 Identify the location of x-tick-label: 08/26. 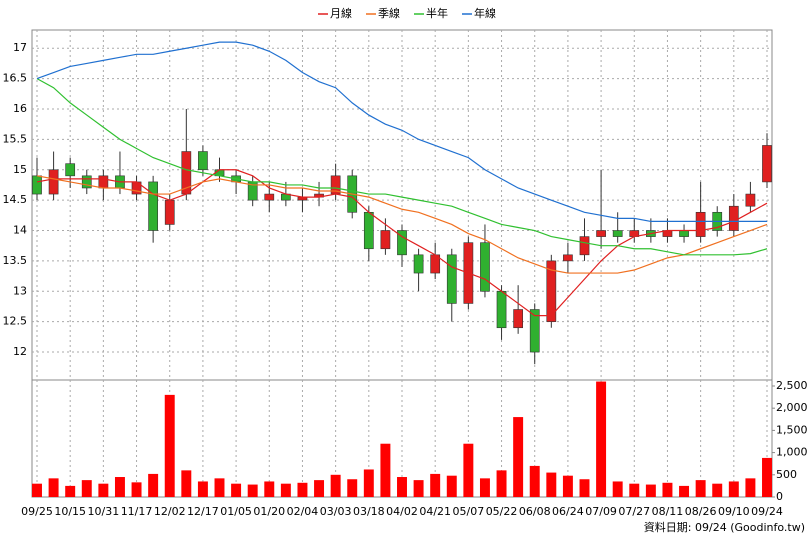
(701, 511).